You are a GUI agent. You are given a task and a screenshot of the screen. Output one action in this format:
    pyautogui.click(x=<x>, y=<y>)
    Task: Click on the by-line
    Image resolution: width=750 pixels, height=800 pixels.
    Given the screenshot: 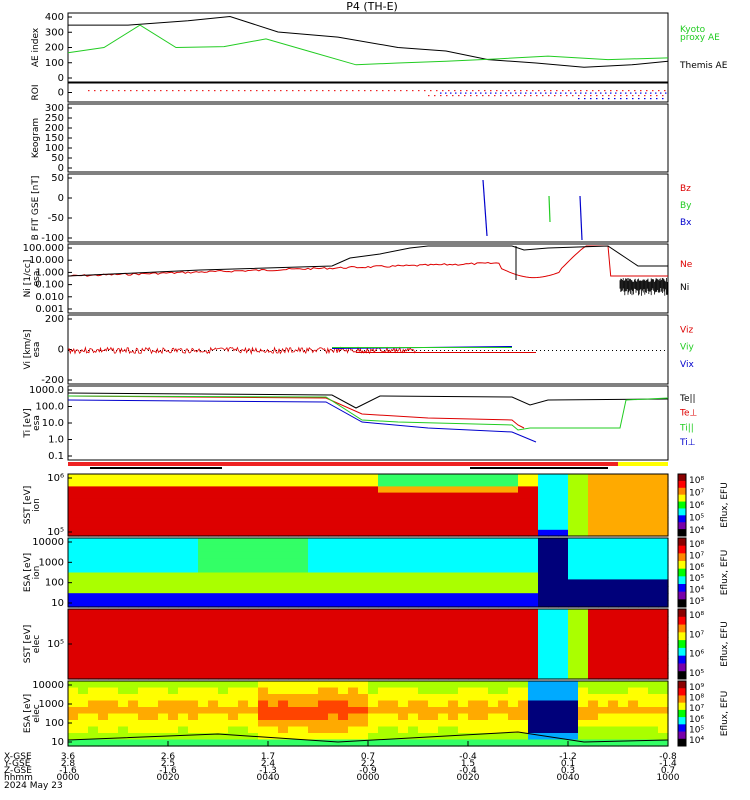 What is the action you would take?
    pyautogui.click(x=549, y=209)
    